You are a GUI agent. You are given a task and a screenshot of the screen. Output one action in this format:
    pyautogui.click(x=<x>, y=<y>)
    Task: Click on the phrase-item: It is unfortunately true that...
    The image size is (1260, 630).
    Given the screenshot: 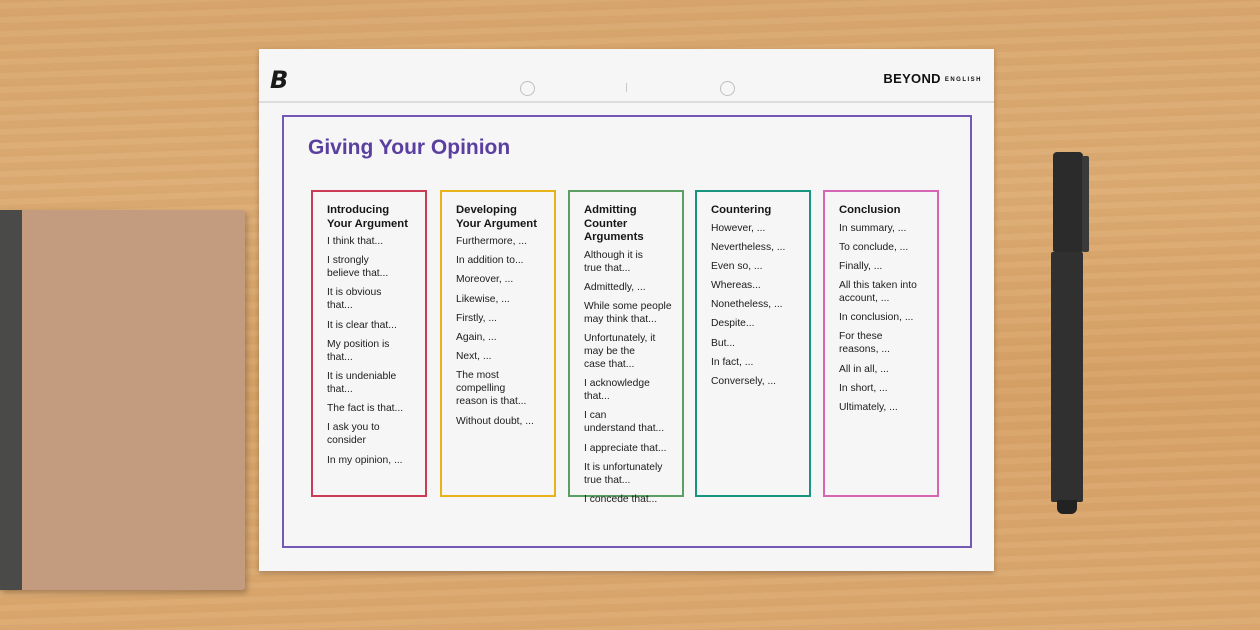 What is the action you would take?
    pyautogui.click(x=623, y=473)
    